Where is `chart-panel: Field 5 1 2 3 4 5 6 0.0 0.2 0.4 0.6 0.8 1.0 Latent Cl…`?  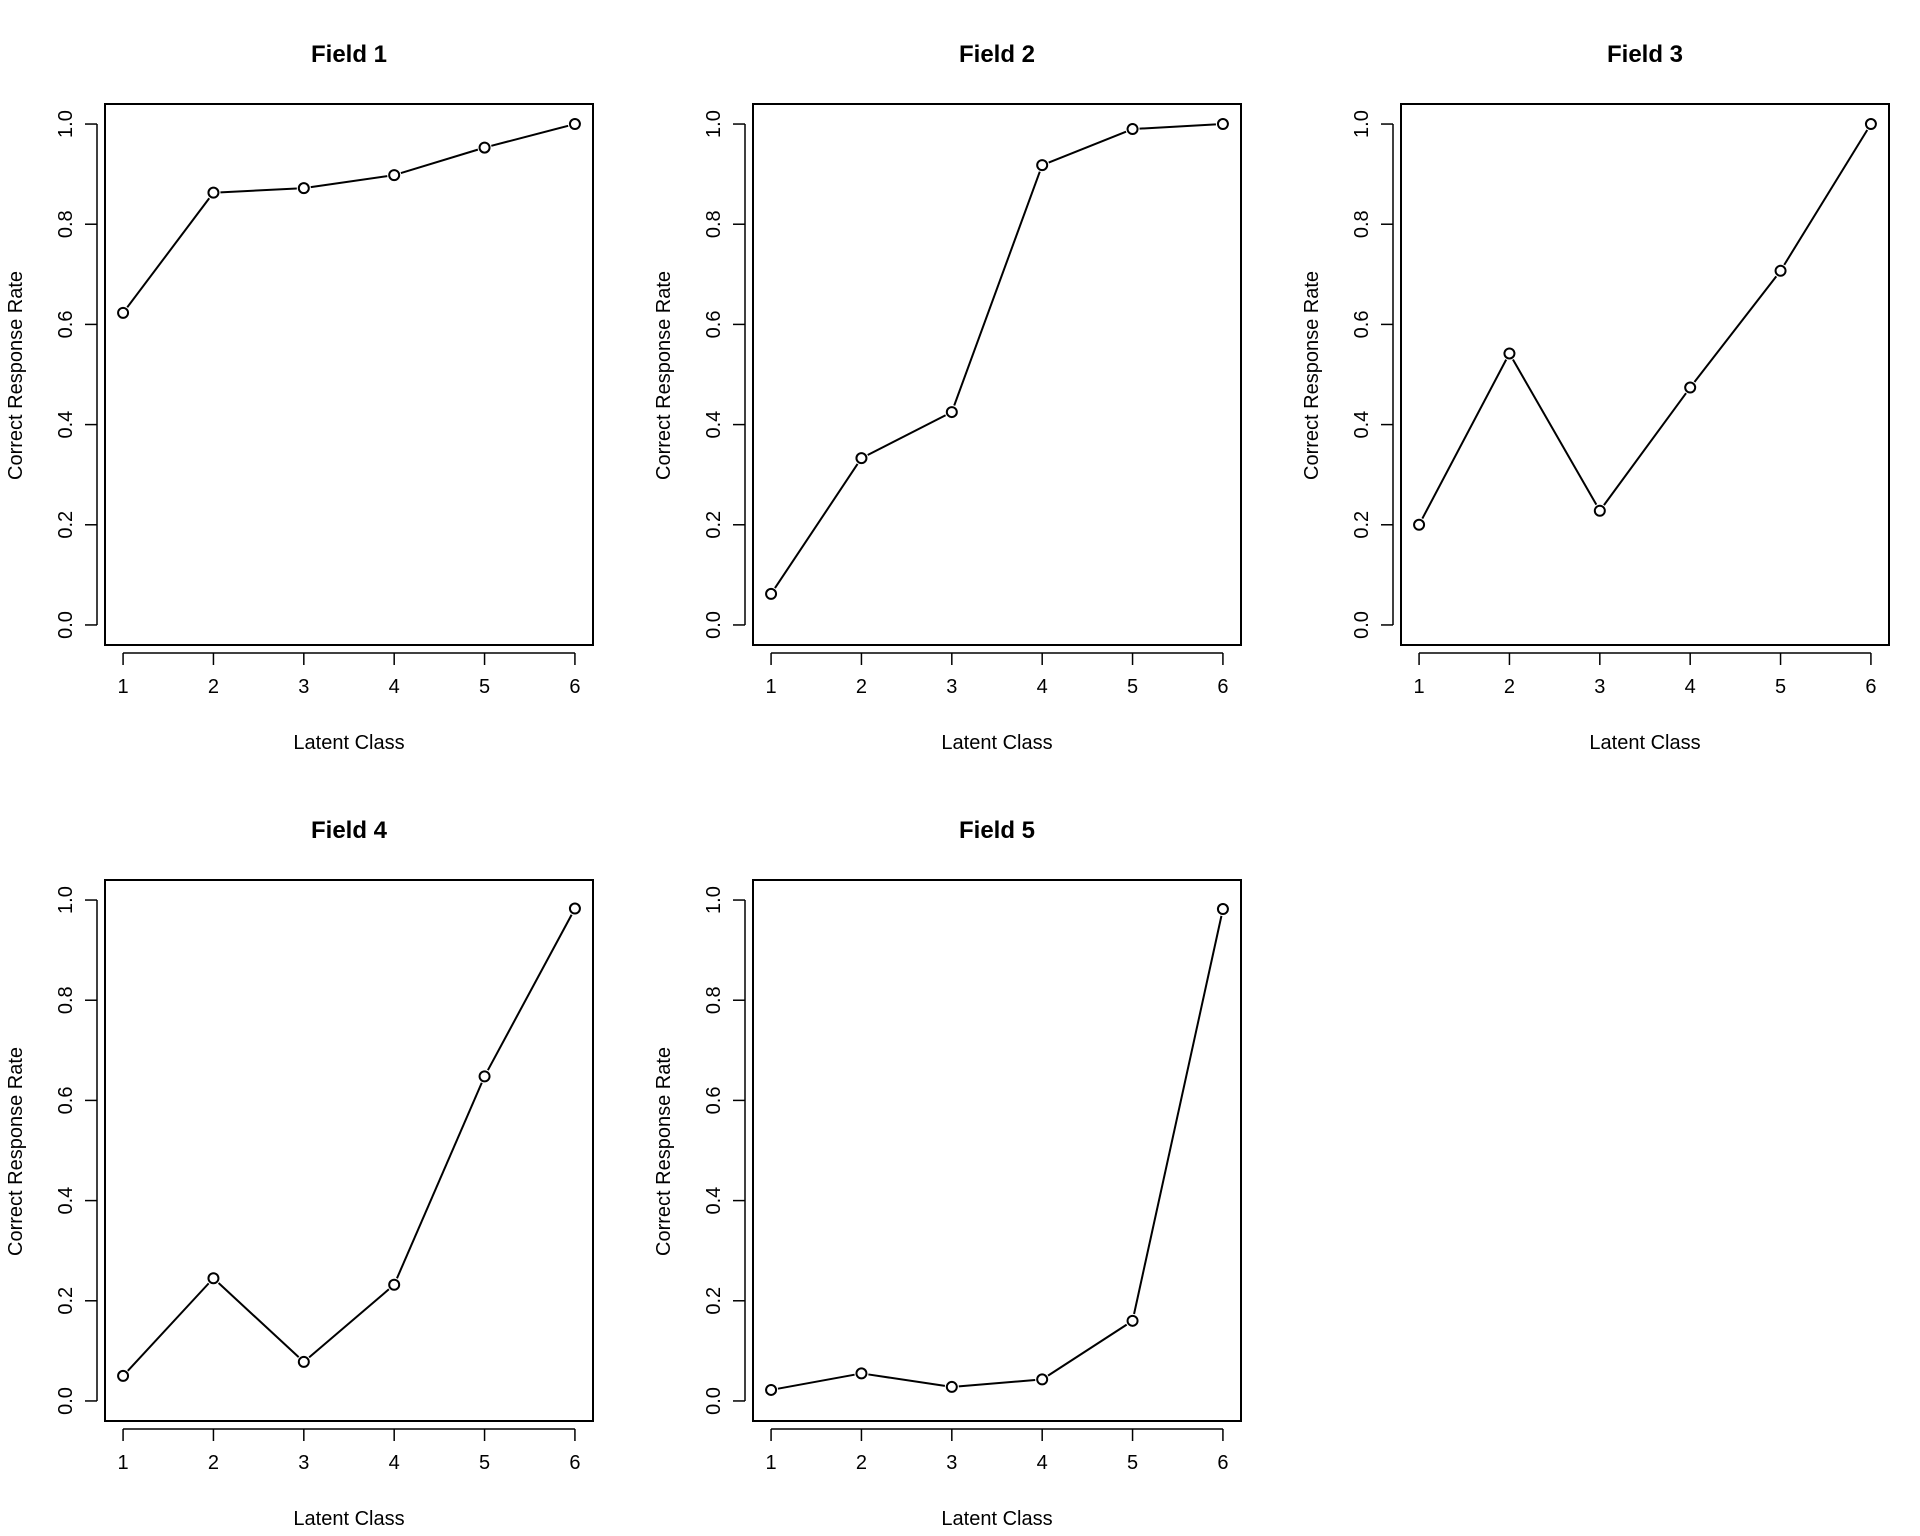
chart-panel: Field 5 1 2 3 4 5 6 0.0 0.2 0.4 0.6 0.8 1.0 Latent Cl… is located at coordinates (947, 1173).